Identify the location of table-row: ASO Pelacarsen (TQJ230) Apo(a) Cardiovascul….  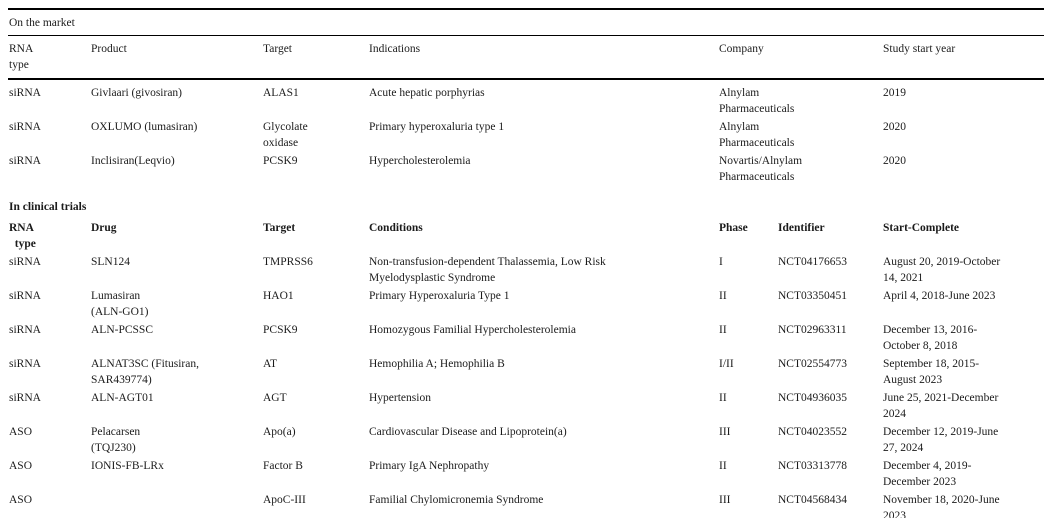
(526, 440).